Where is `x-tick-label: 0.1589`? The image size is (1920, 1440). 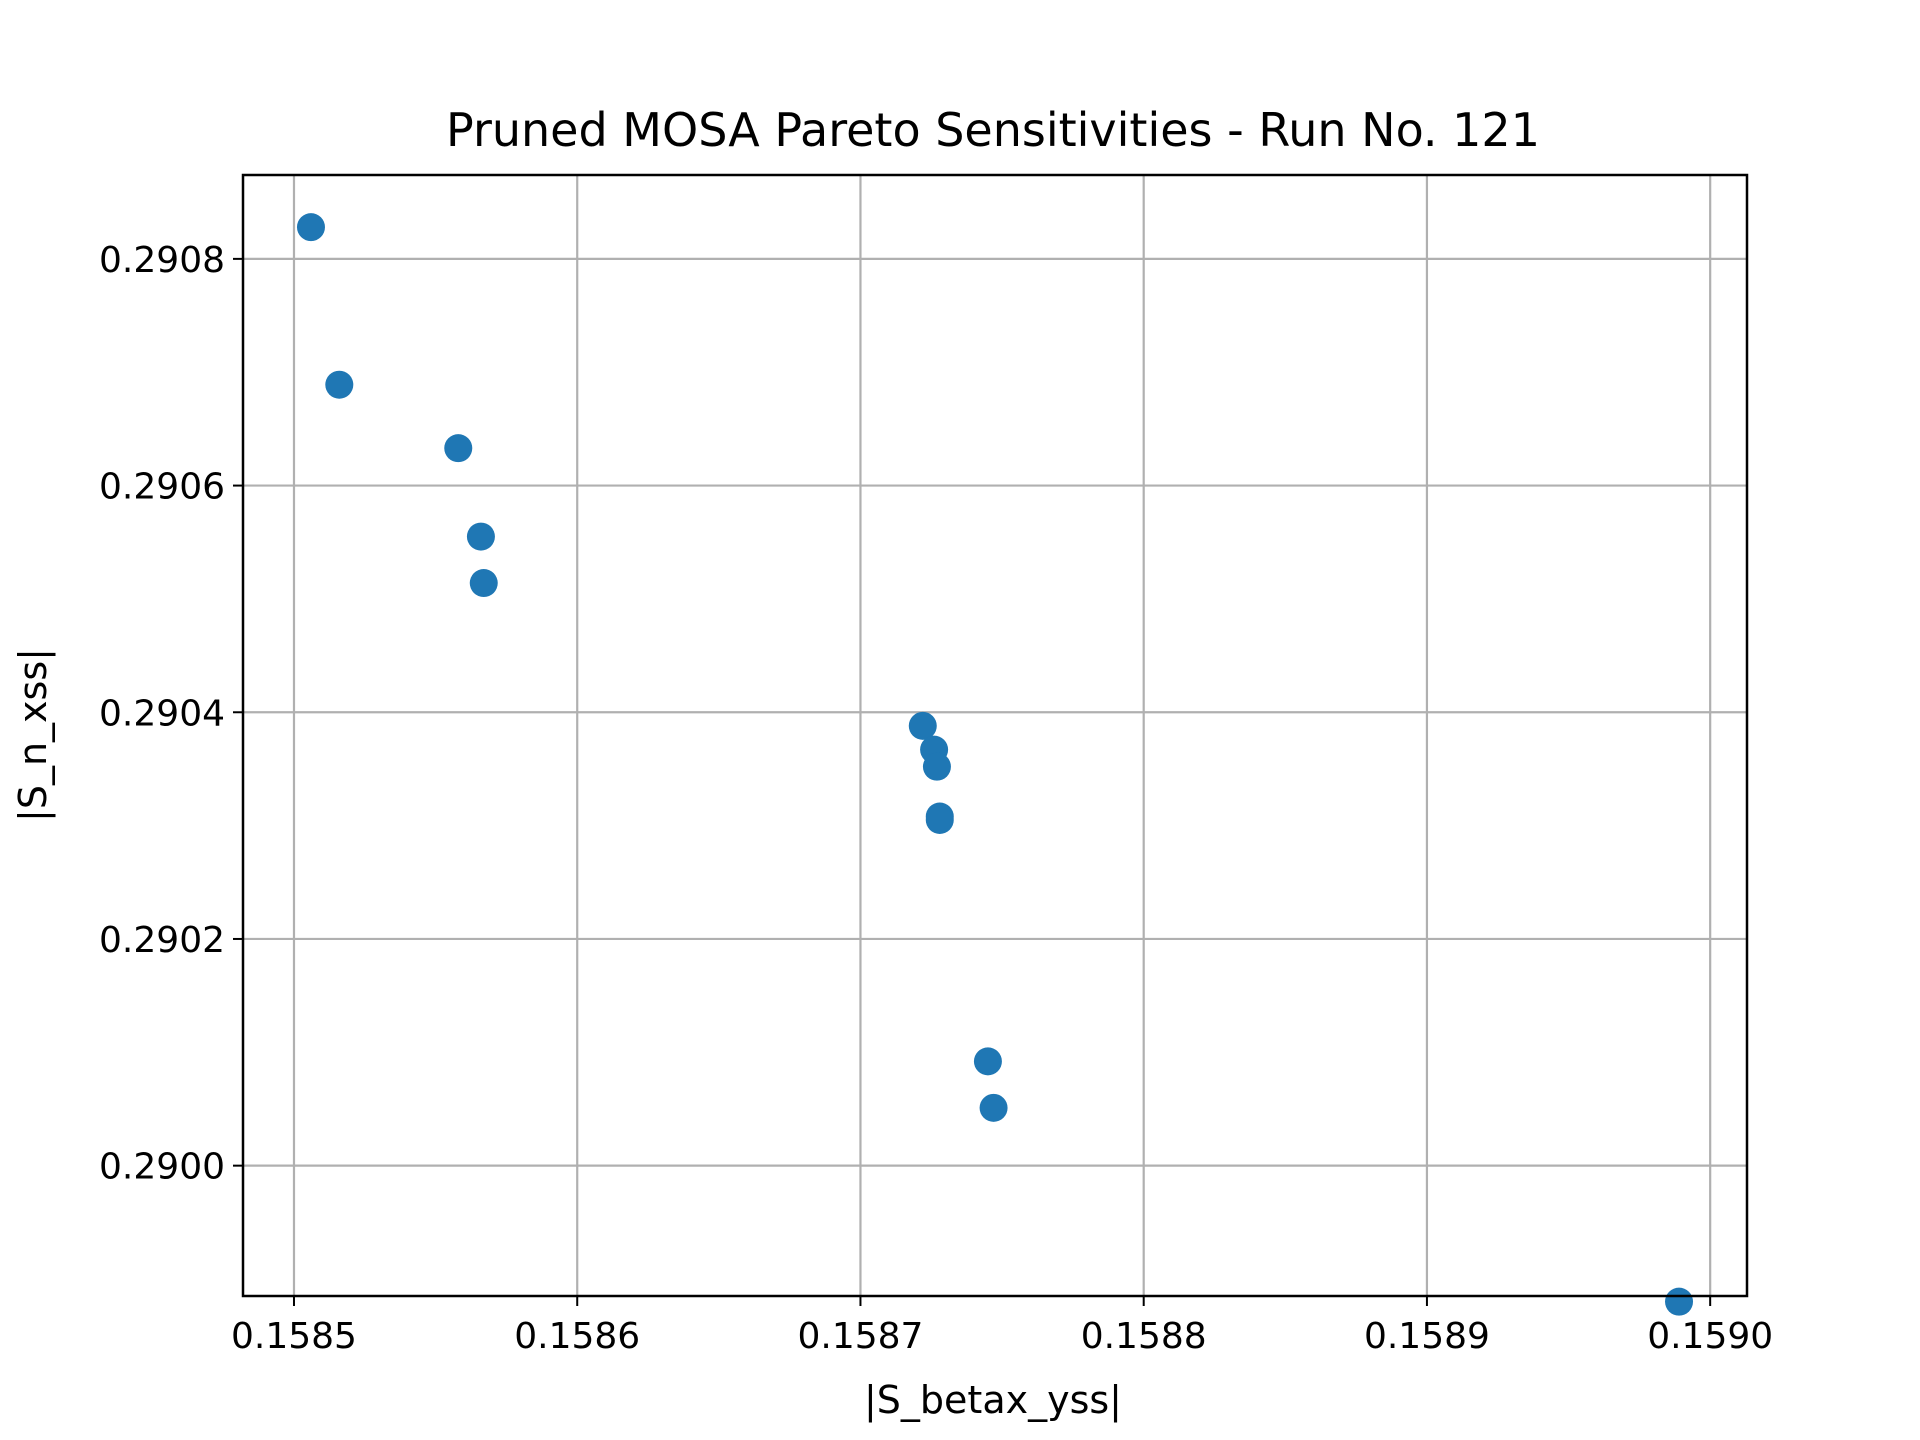 x-tick-label: 0.1589 is located at coordinates (1427, 1336).